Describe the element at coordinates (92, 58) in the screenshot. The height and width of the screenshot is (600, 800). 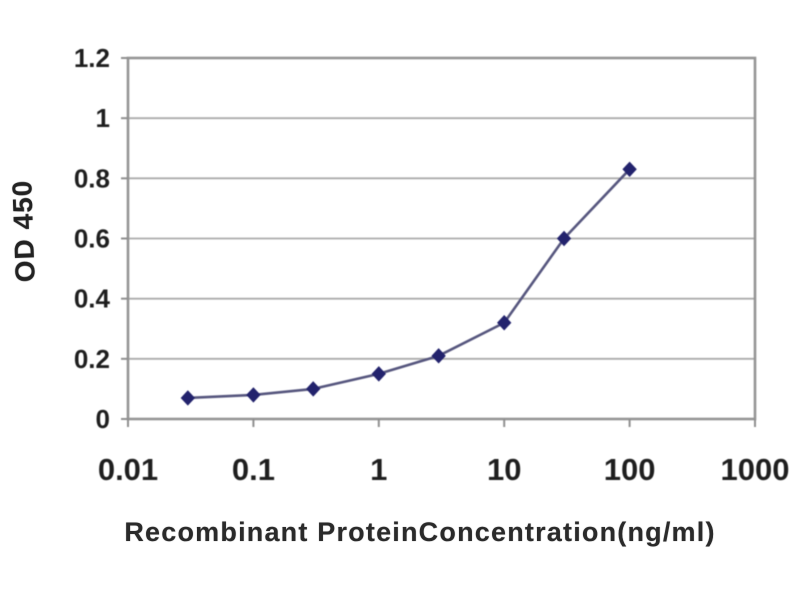
I see `y-tick-label: 1.2` at that location.